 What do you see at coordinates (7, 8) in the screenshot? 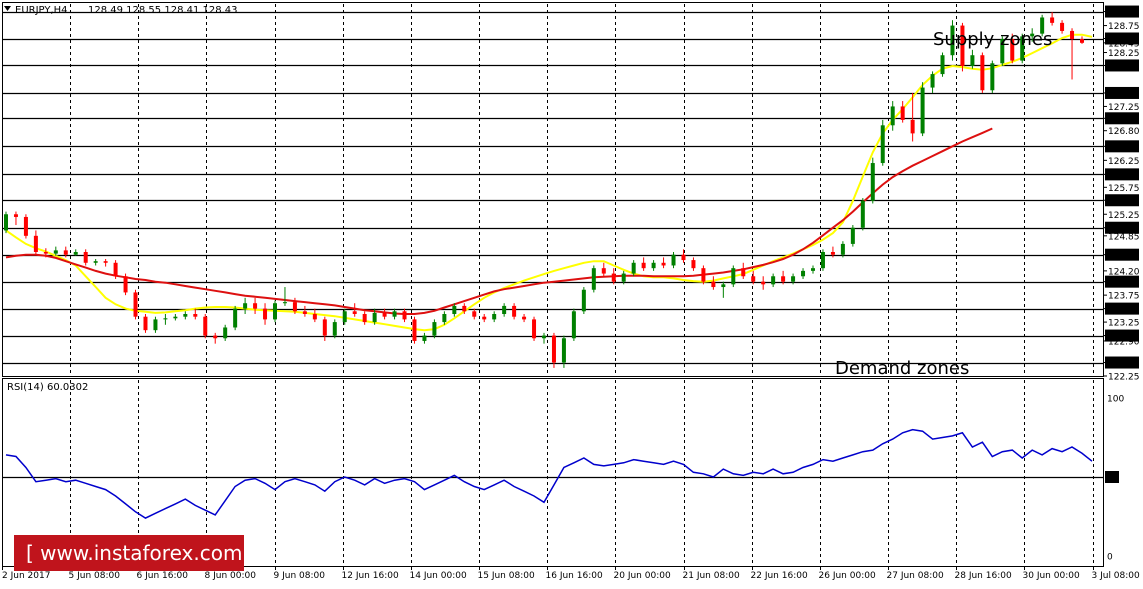
I see `dropdown-triangle-icon` at bounding box center [7, 8].